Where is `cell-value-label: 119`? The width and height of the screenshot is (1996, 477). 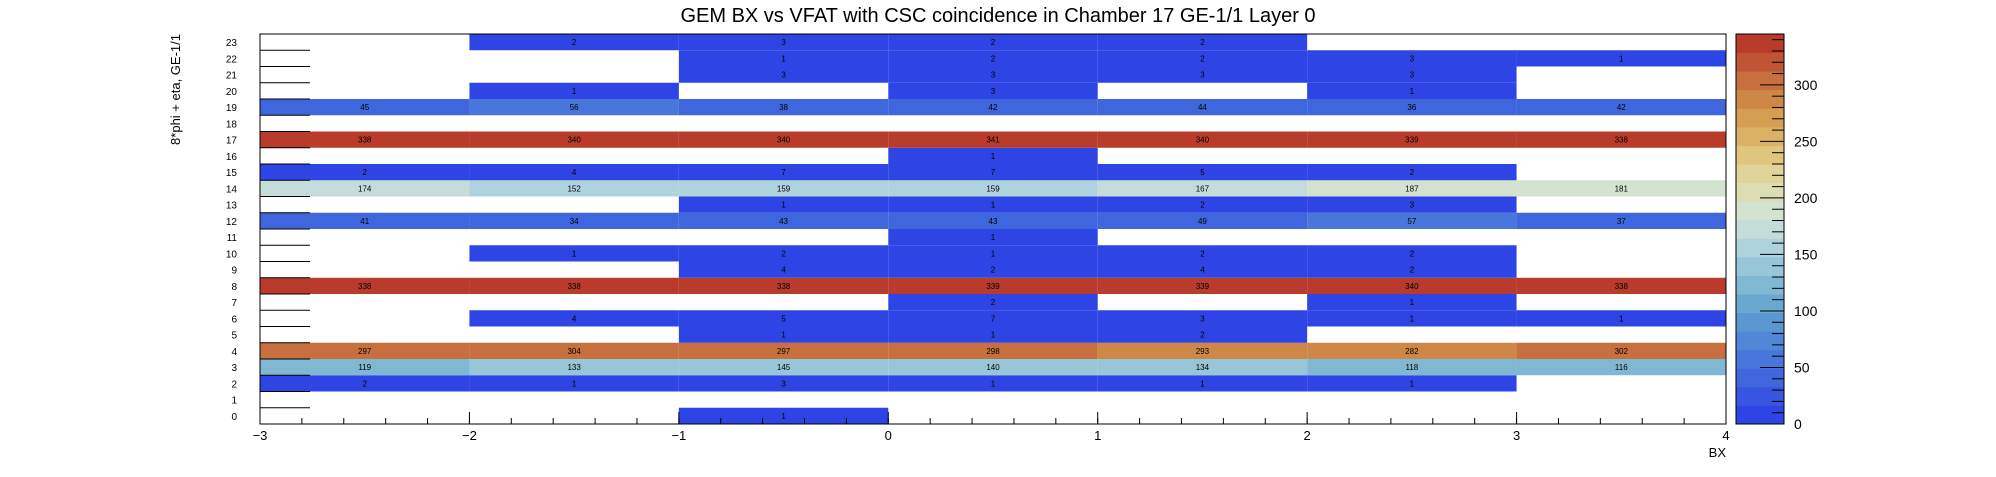
cell-value-label: 119 is located at coordinates (364, 367).